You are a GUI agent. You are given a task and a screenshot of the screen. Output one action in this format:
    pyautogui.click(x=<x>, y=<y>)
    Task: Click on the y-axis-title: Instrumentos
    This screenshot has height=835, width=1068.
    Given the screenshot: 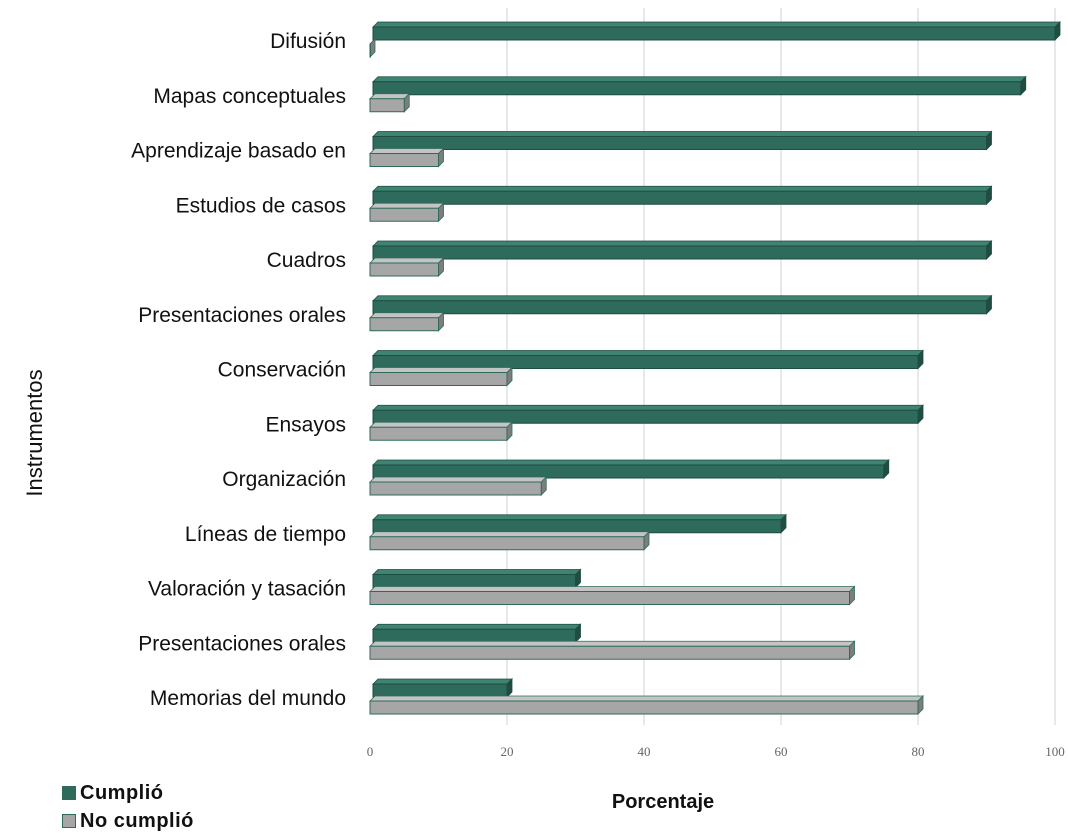 What is the action you would take?
    pyautogui.click(x=34, y=432)
    